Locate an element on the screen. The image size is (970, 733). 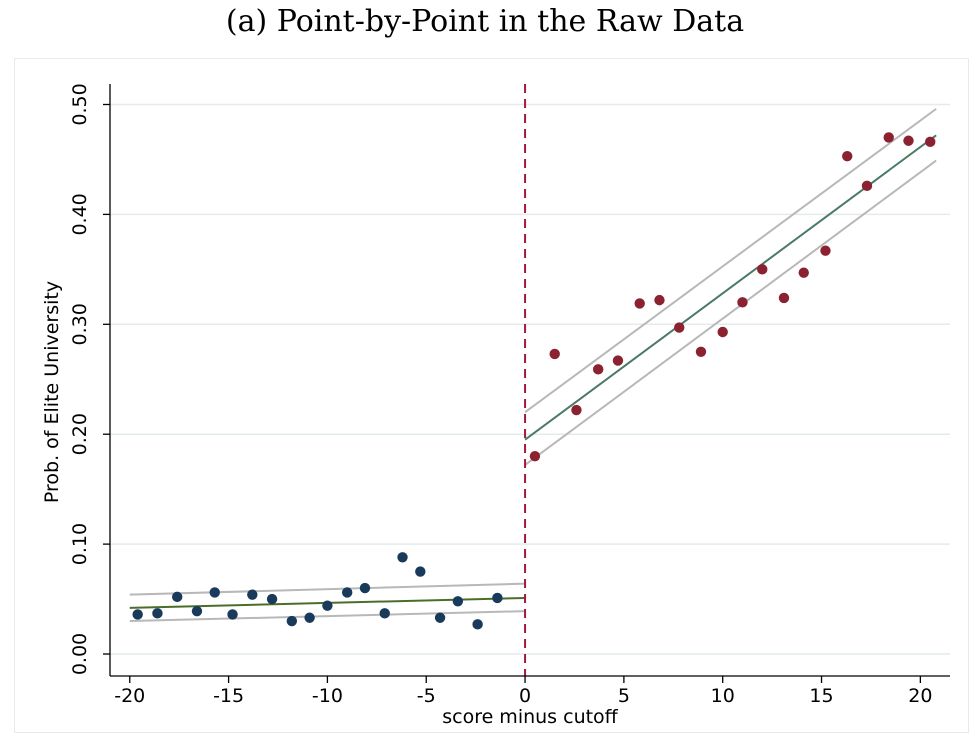
x-tick-label: 0 is located at coordinates (525, 696).